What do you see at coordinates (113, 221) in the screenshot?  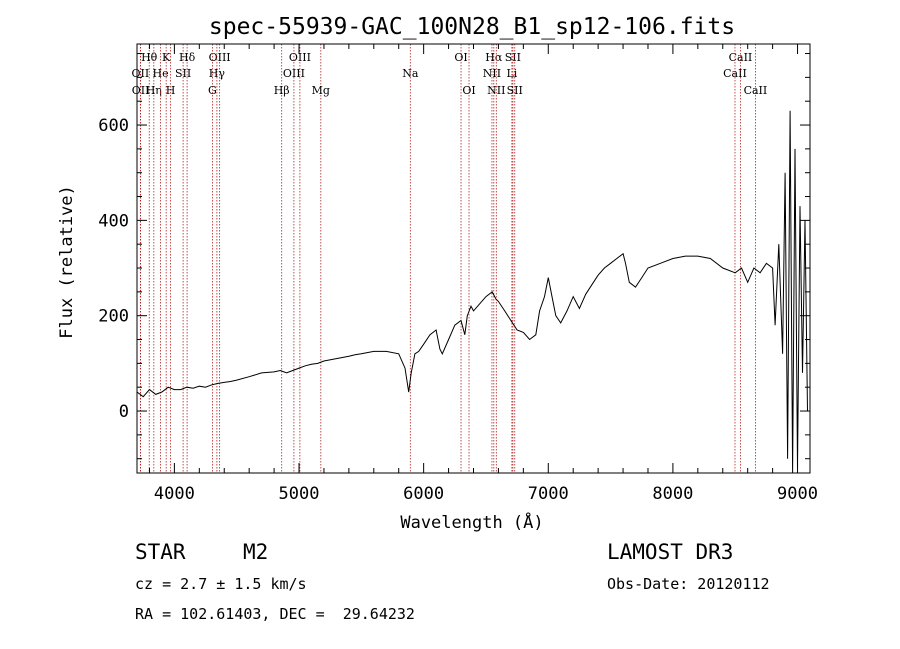 I see `y-tick-label: 400` at bounding box center [113, 221].